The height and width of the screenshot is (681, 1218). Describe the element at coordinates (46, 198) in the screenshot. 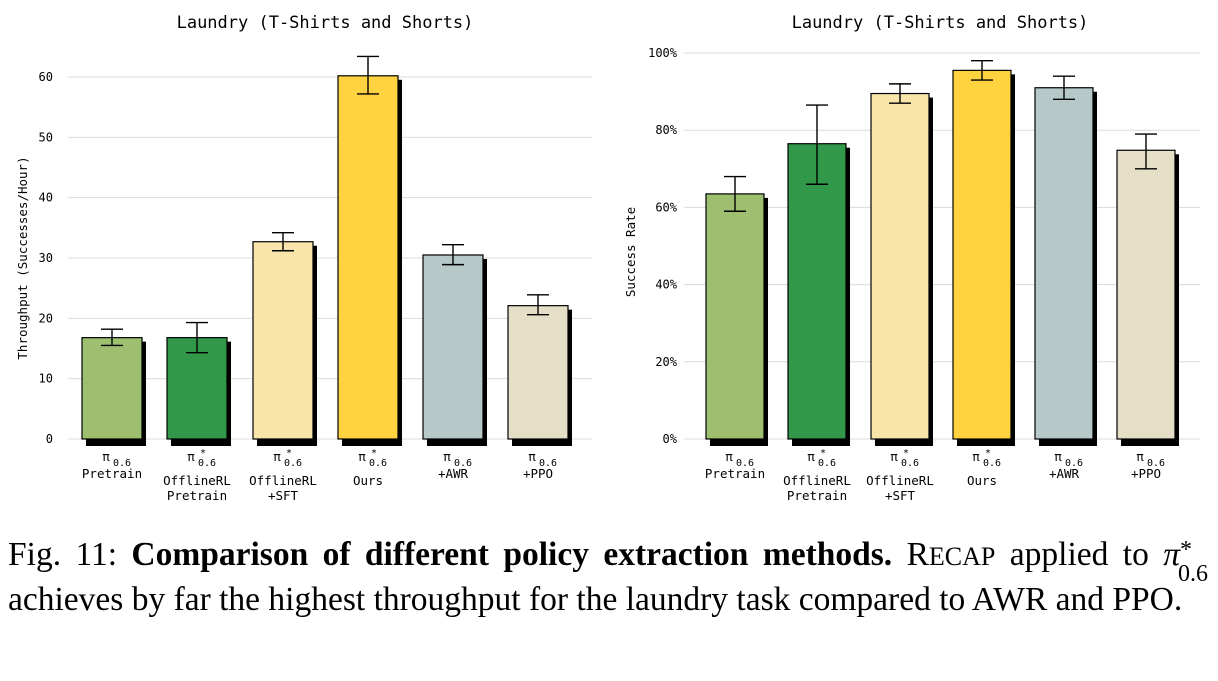

I see `y-tick-label: 40` at that location.